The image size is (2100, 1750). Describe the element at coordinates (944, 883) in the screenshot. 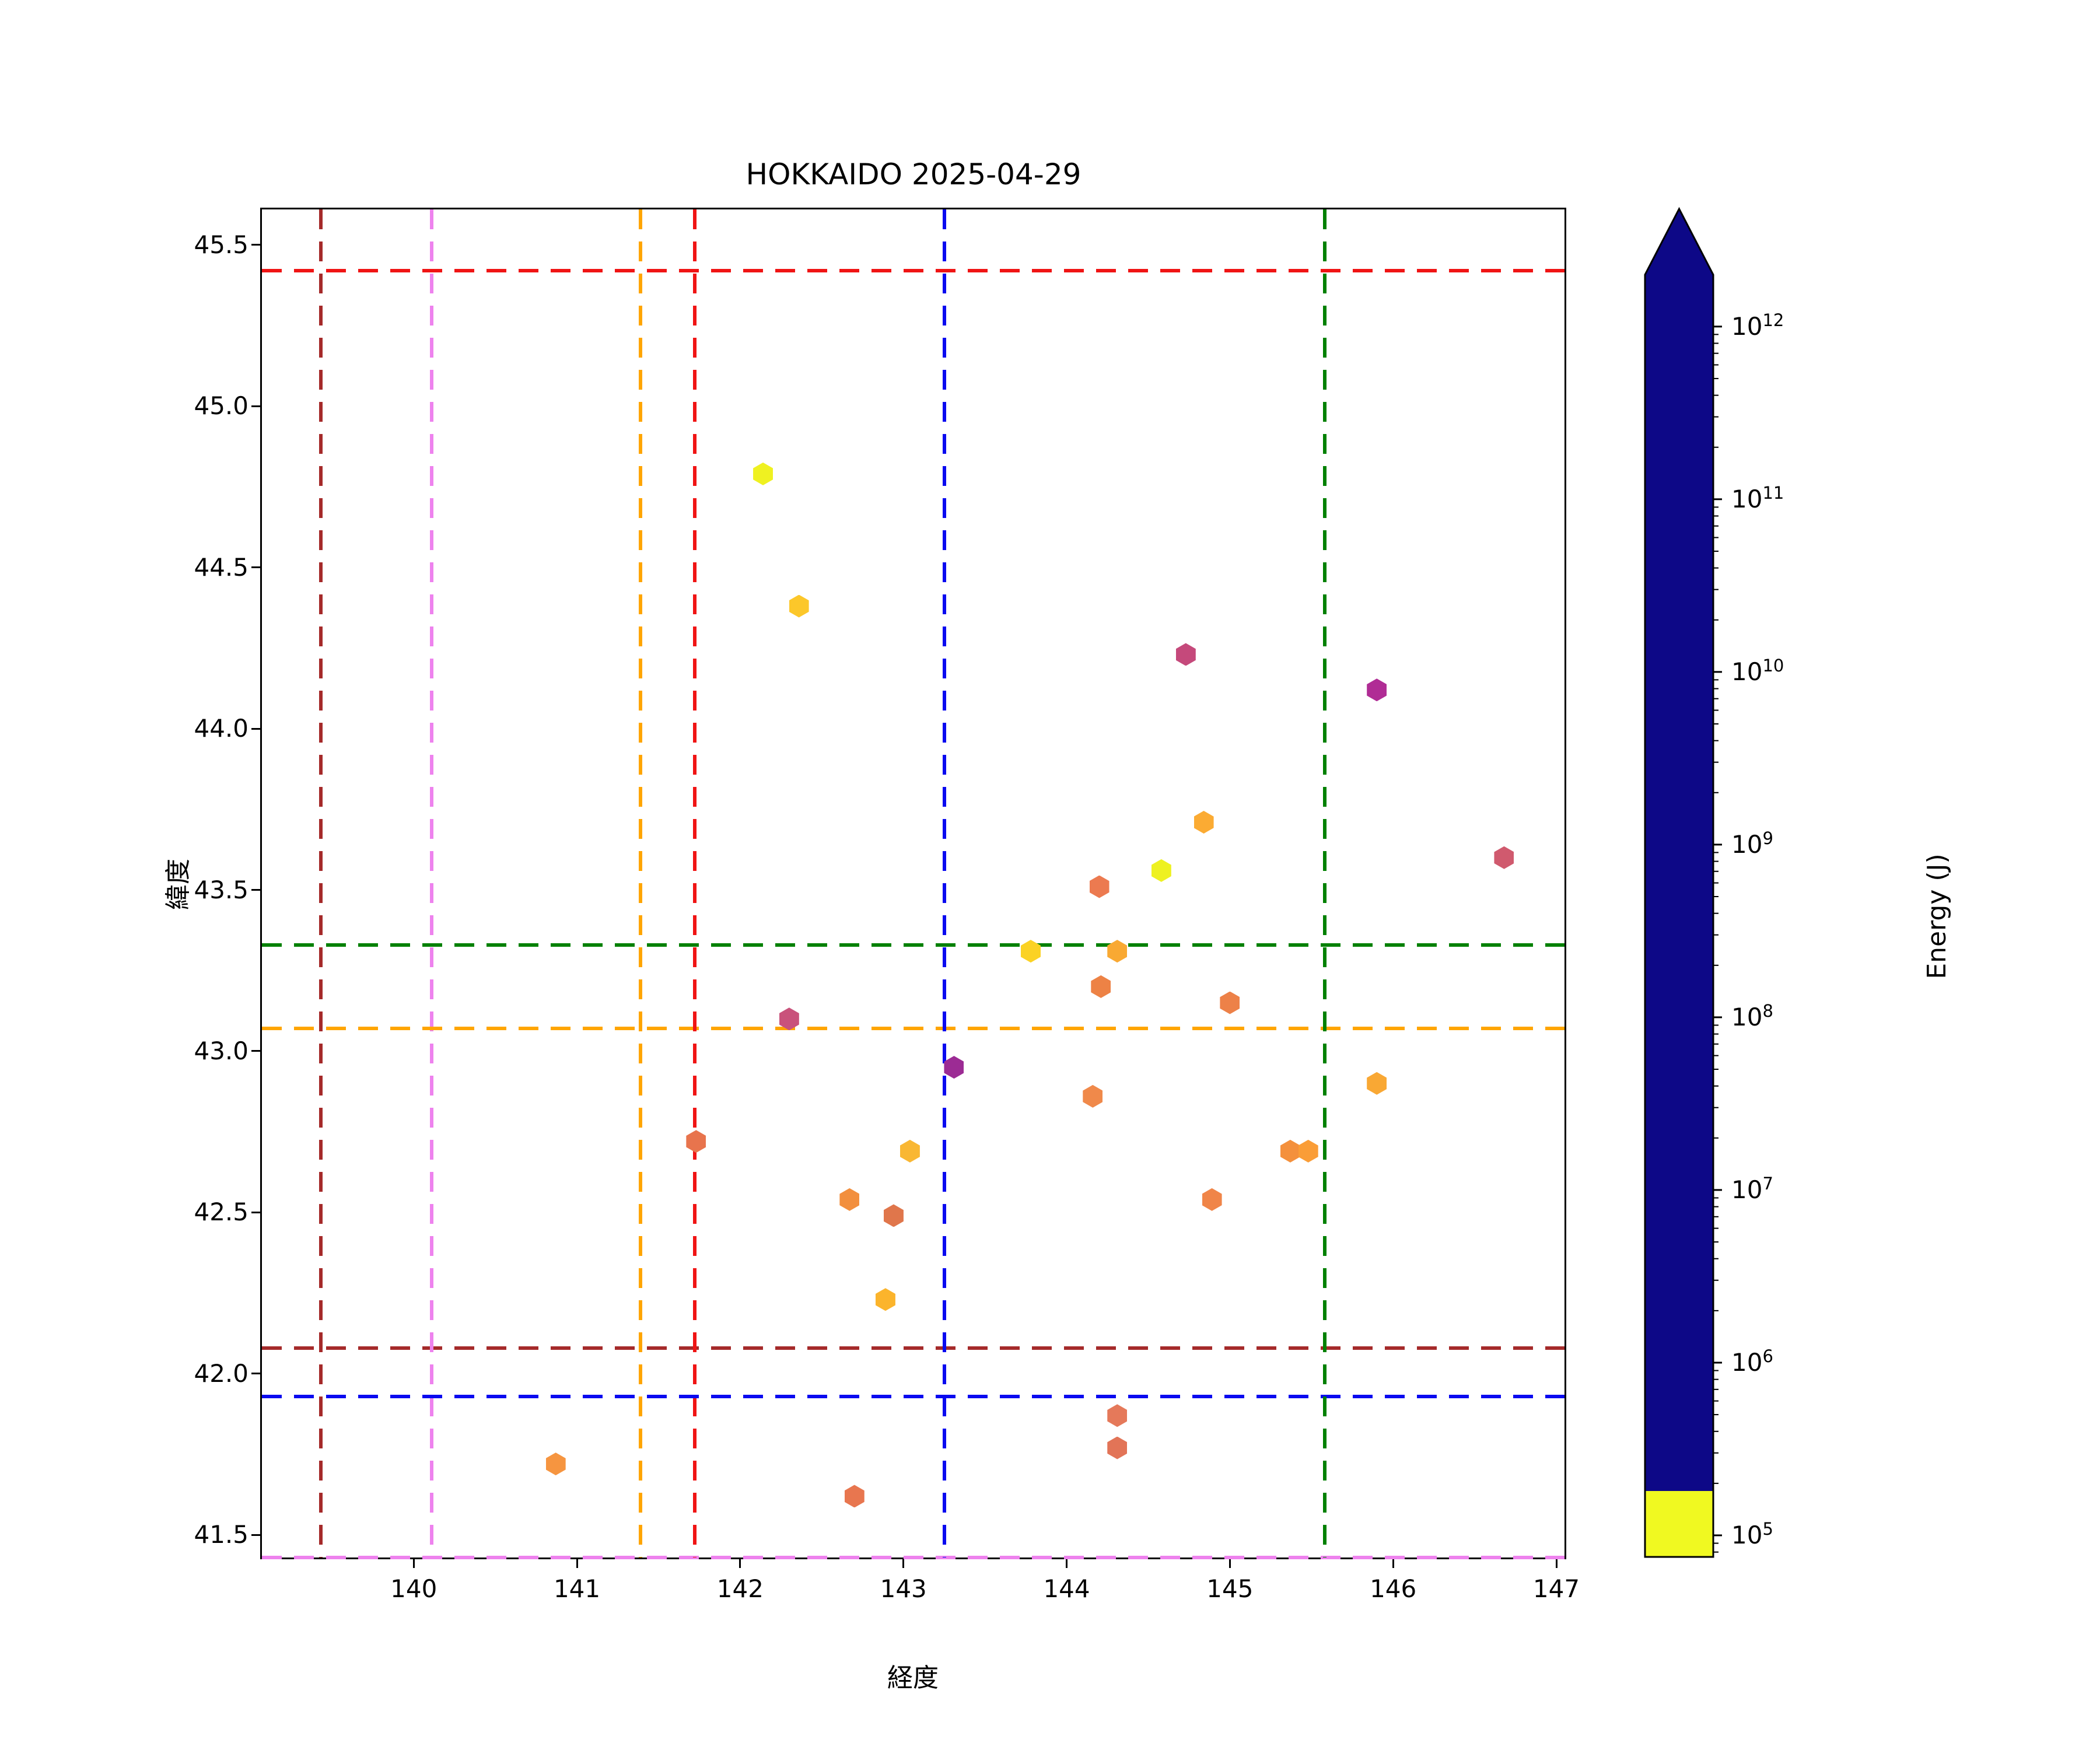

I see `blue-crosshair-vertical` at that location.